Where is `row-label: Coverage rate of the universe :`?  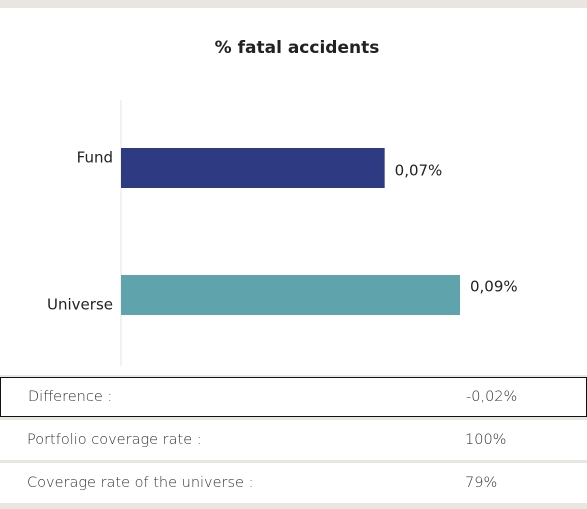
row-label: Coverage rate of the universe : is located at coordinates (140, 483).